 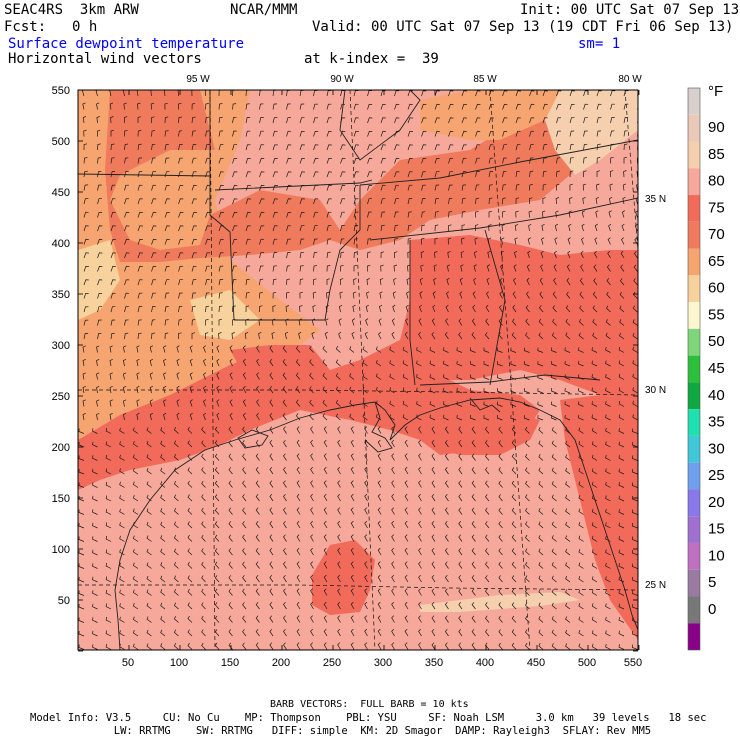 I want to click on x-tick-100: 100, so click(x=179, y=663).